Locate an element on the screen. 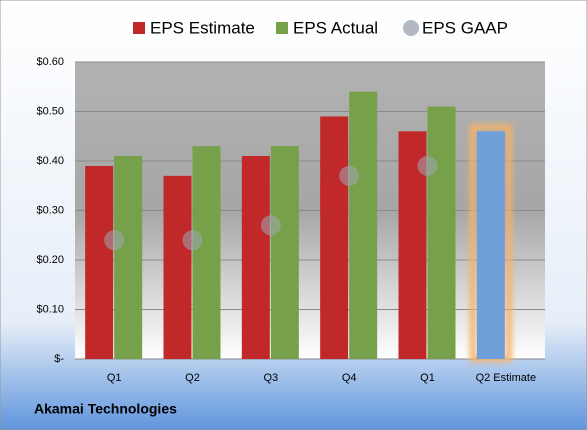  legend-label: EPS GAAP is located at coordinates (465, 27).